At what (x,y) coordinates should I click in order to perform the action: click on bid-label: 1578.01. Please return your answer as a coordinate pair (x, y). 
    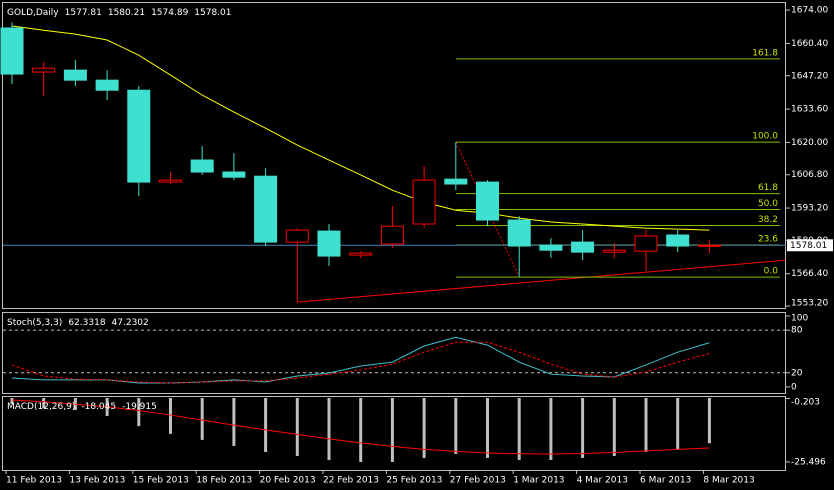
    Looking at the image, I should click on (808, 246).